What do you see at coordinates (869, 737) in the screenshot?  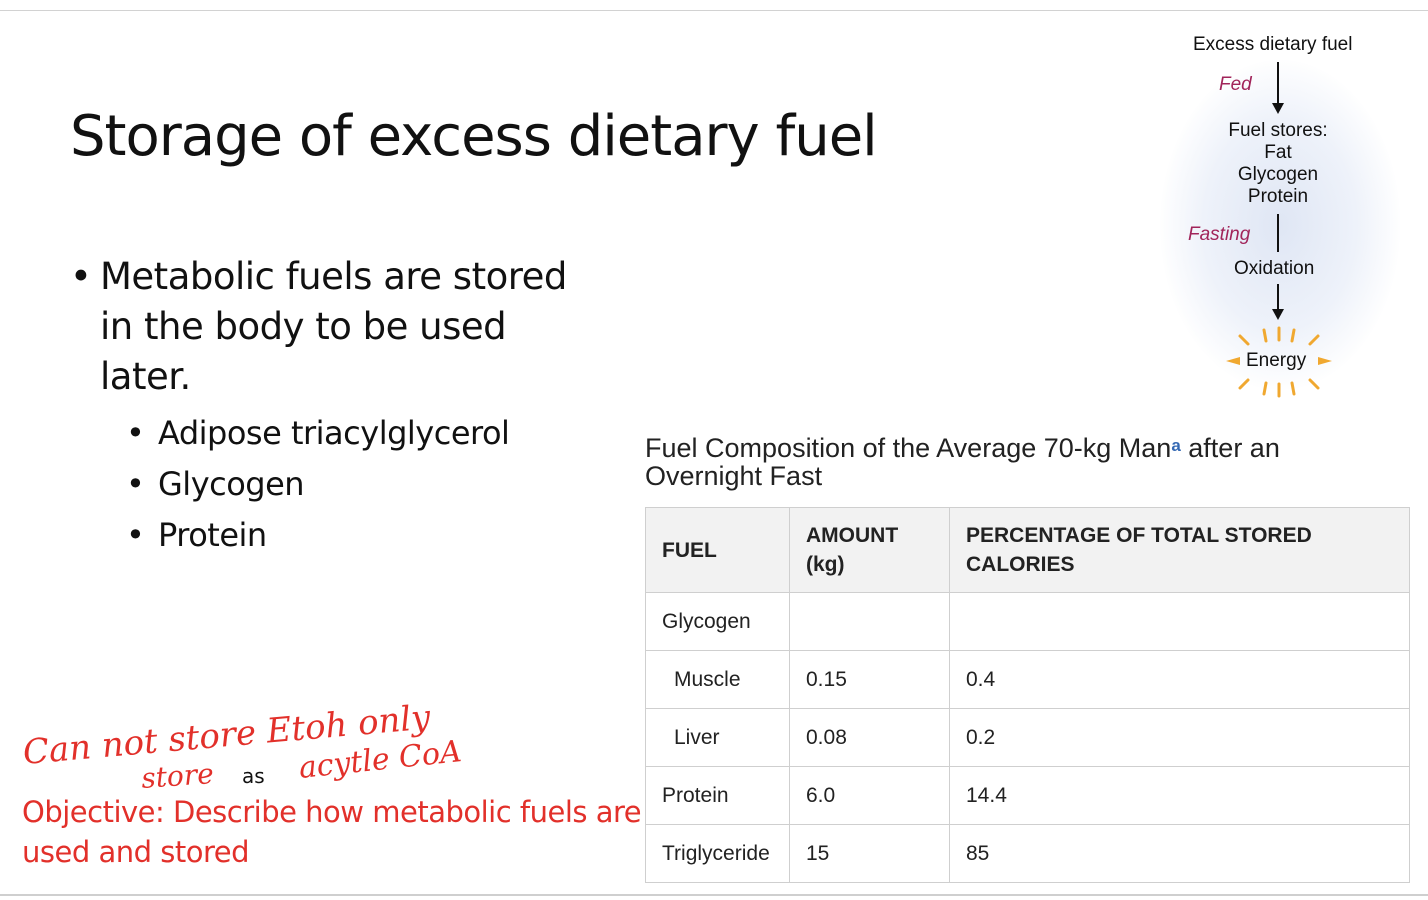 I see `cell-amount: 0.08` at bounding box center [869, 737].